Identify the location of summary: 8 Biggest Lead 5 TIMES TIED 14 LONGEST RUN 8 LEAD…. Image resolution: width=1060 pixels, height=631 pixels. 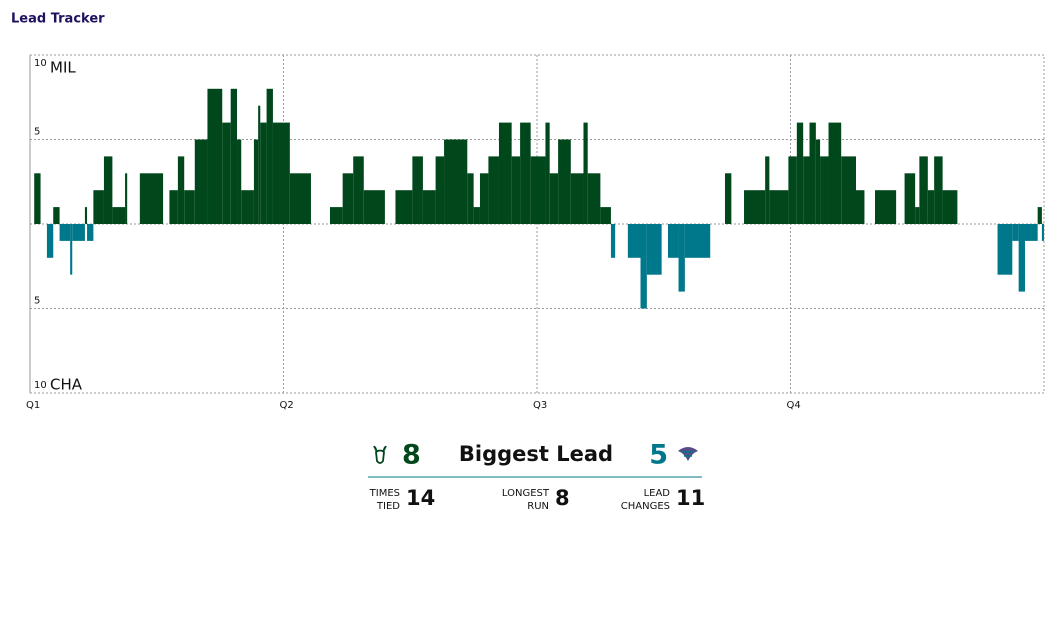
(536, 476).